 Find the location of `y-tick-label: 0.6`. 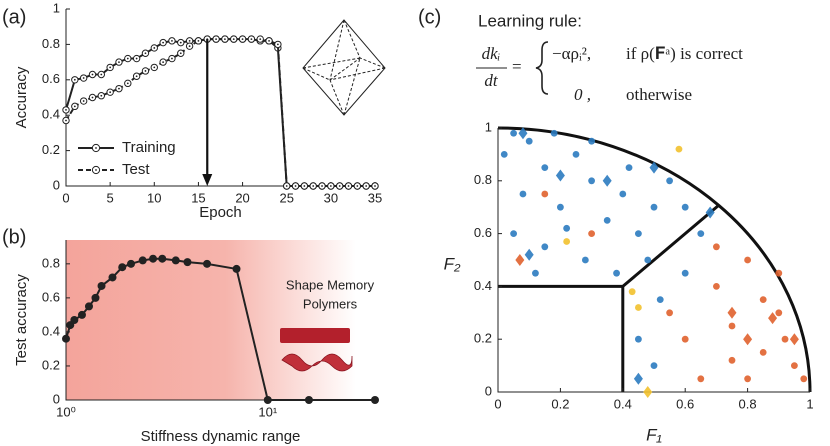

y-tick-label: 0.6 is located at coordinates (483, 232).